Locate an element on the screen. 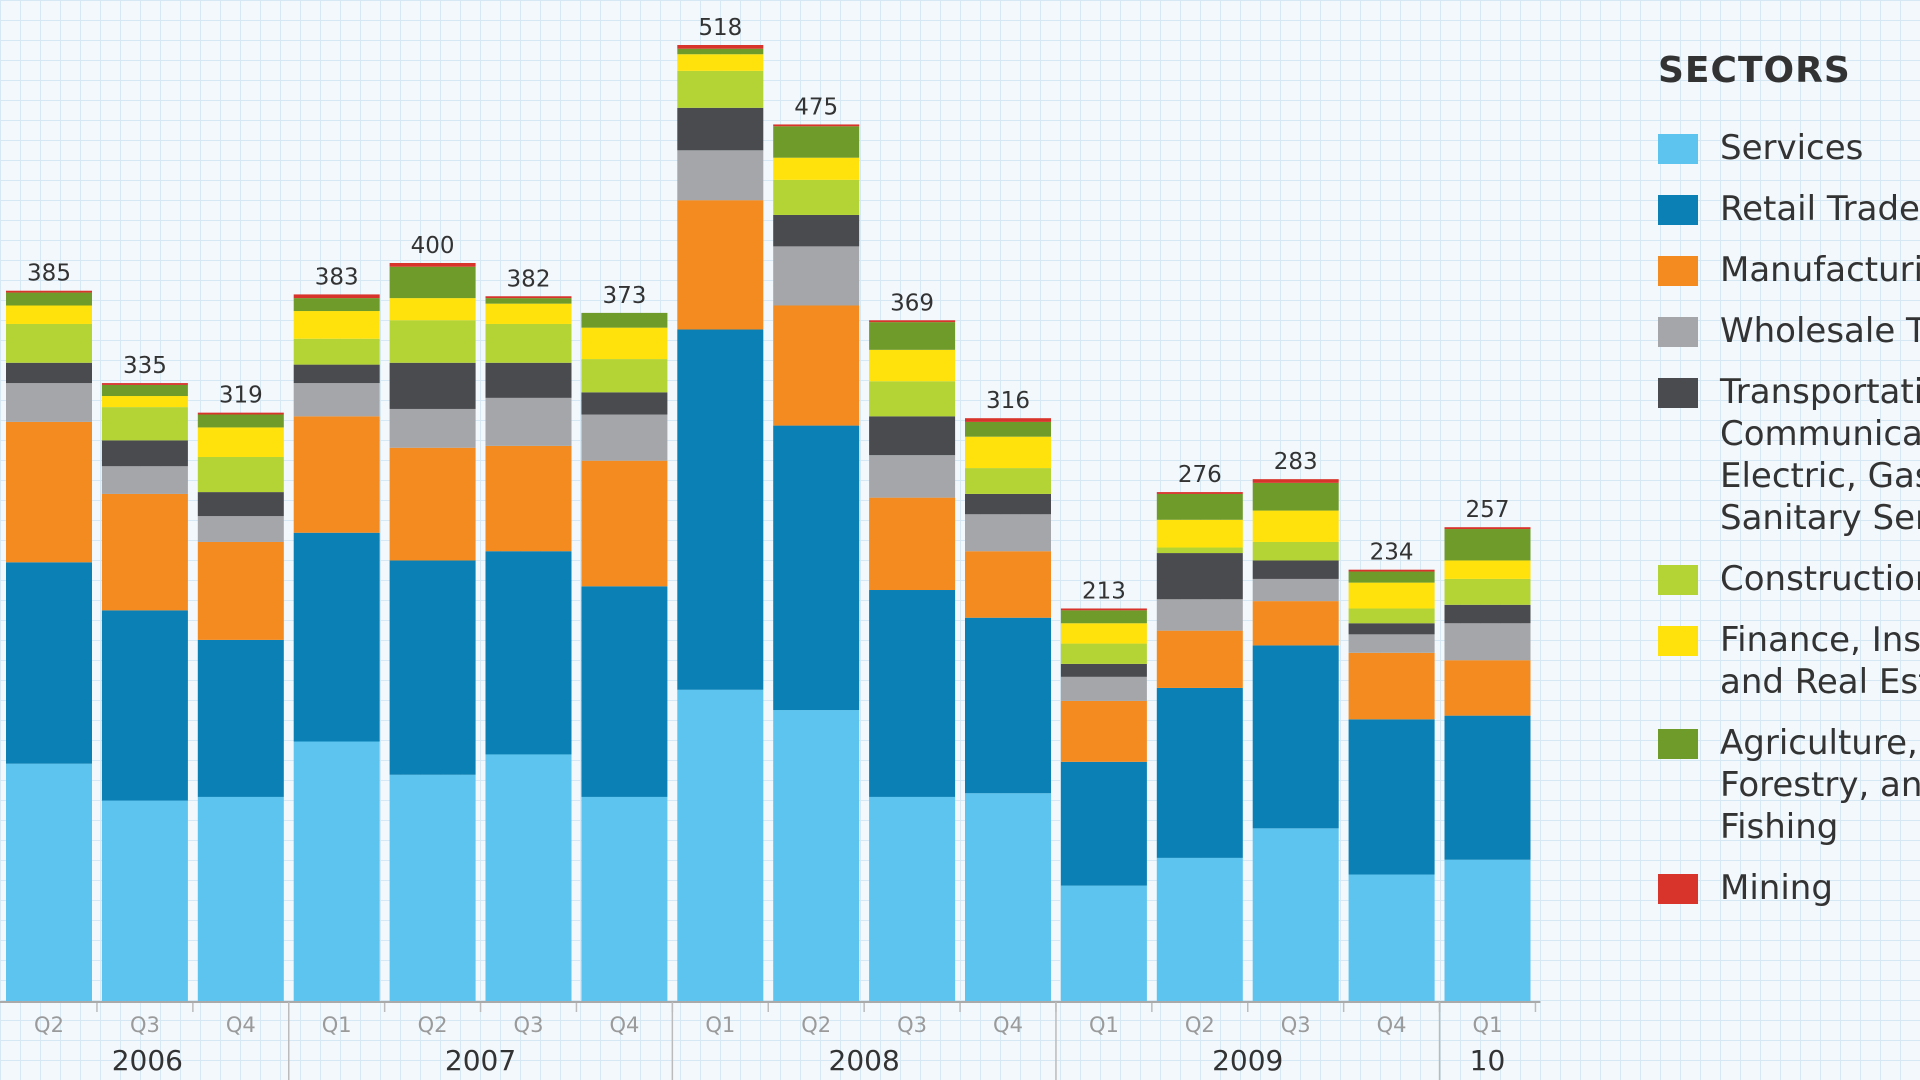 This screenshot has height=1080, width=1920. legend-label: Finance, Insurance, and Real Estate is located at coordinates (1820, 661).